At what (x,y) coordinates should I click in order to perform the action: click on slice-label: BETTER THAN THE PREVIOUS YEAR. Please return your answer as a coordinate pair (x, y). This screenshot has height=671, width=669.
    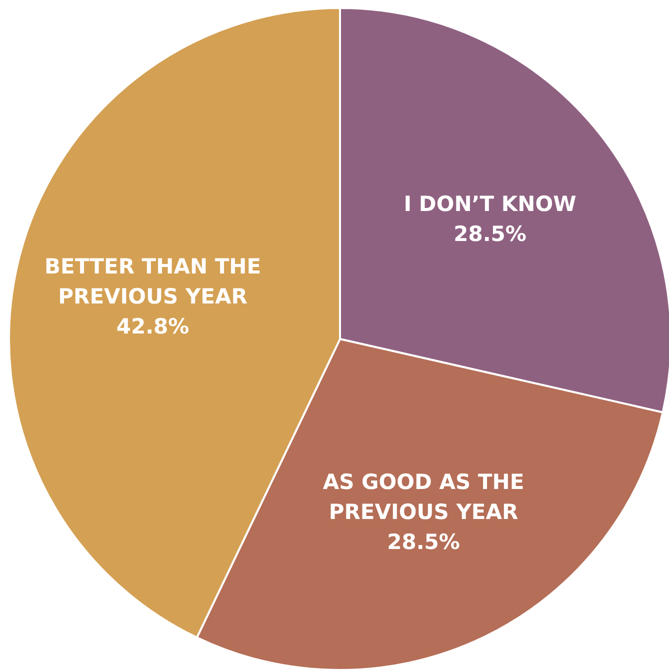
    Looking at the image, I should click on (153, 281).